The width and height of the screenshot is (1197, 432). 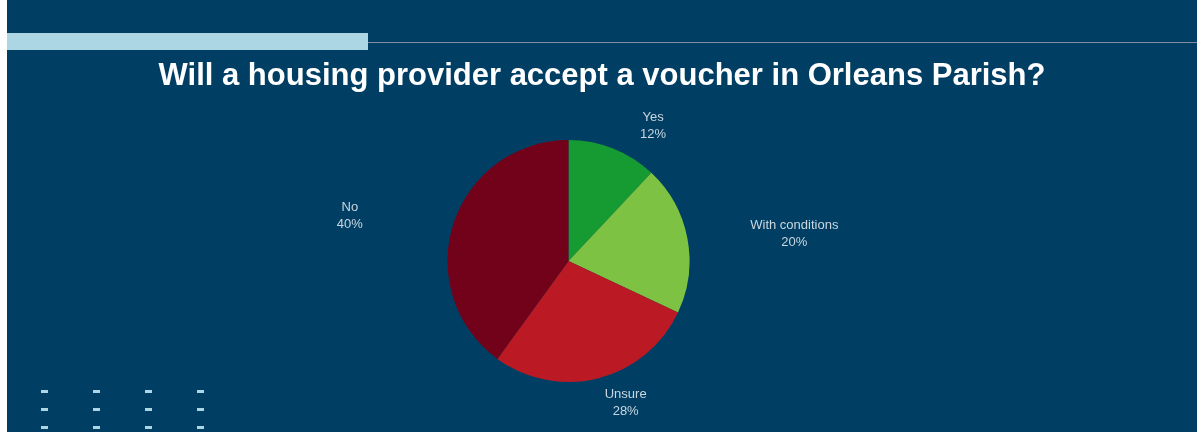 I want to click on data-label: 28%, so click(x=626, y=410).